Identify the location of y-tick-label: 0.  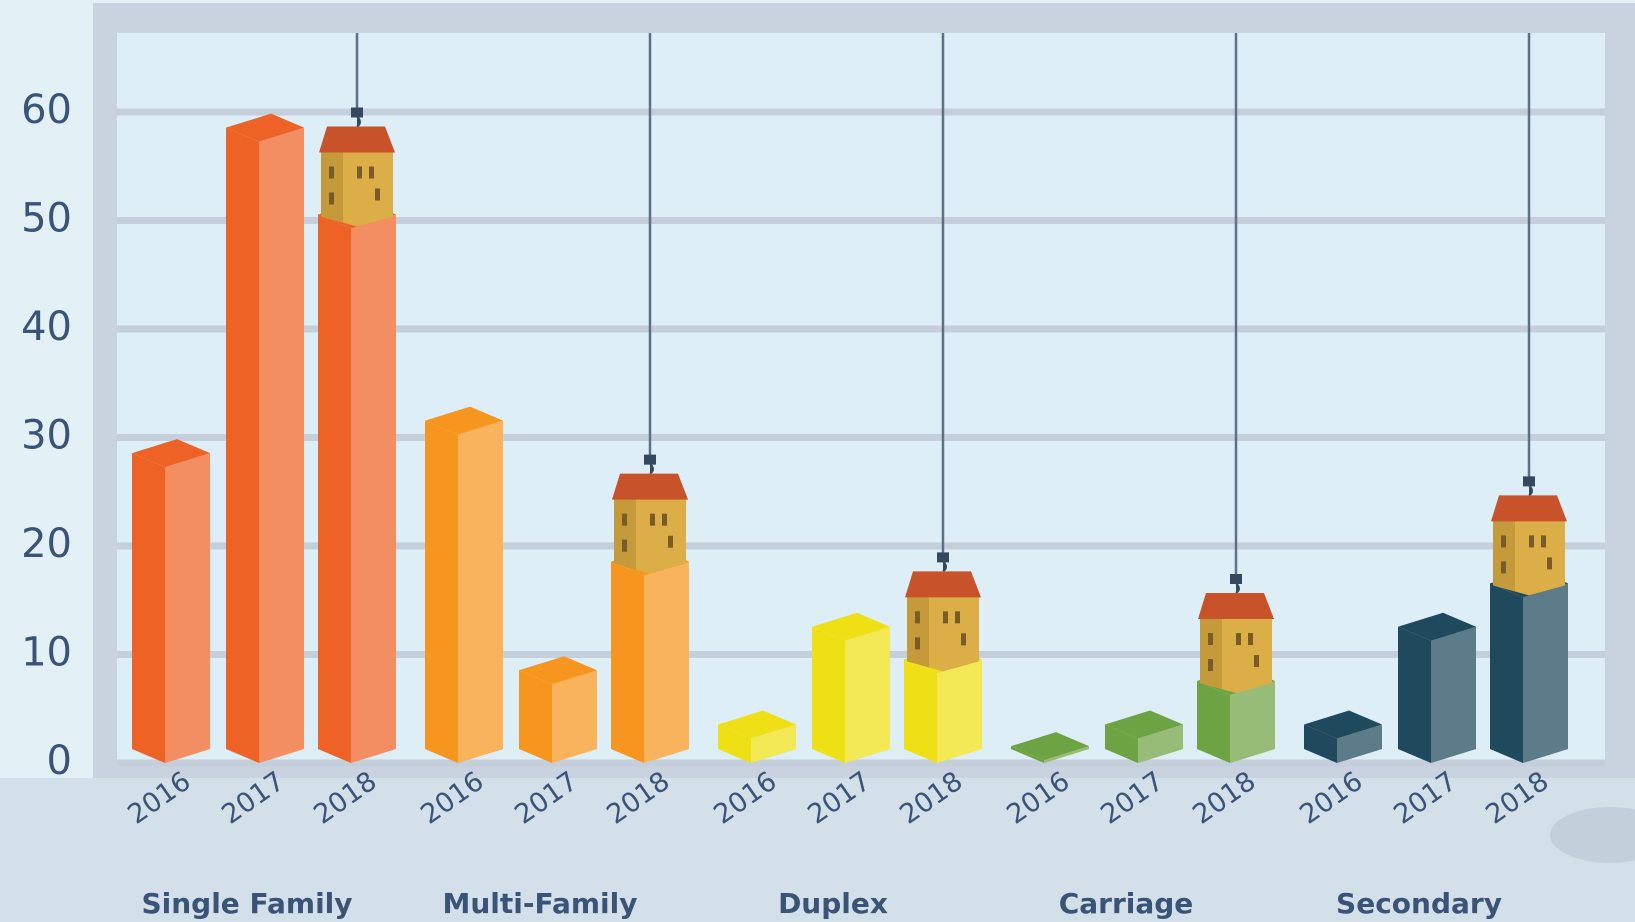
(59, 761).